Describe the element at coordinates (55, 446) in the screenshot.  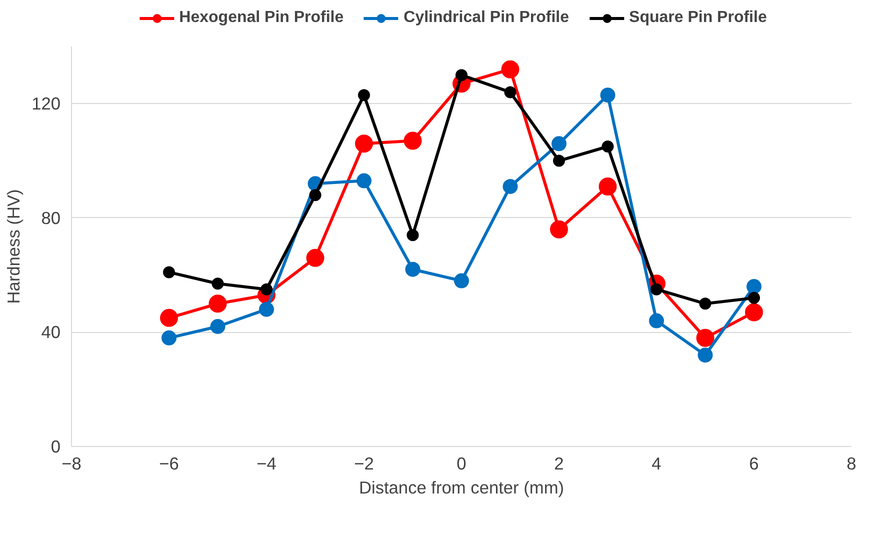
I see `y-tick-label: 0` at that location.